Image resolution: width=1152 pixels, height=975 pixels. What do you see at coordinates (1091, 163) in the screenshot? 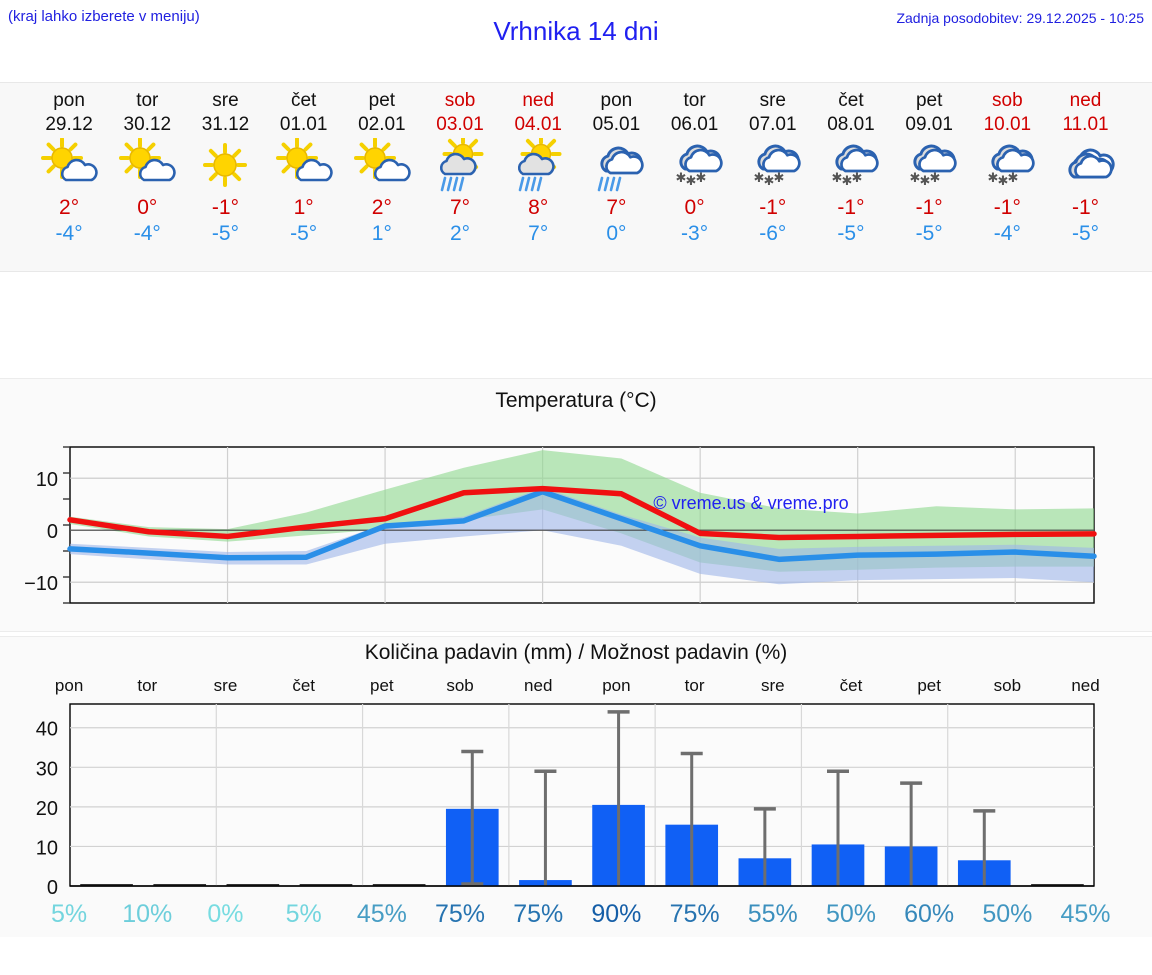
I see `cloud-icon` at bounding box center [1091, 163].